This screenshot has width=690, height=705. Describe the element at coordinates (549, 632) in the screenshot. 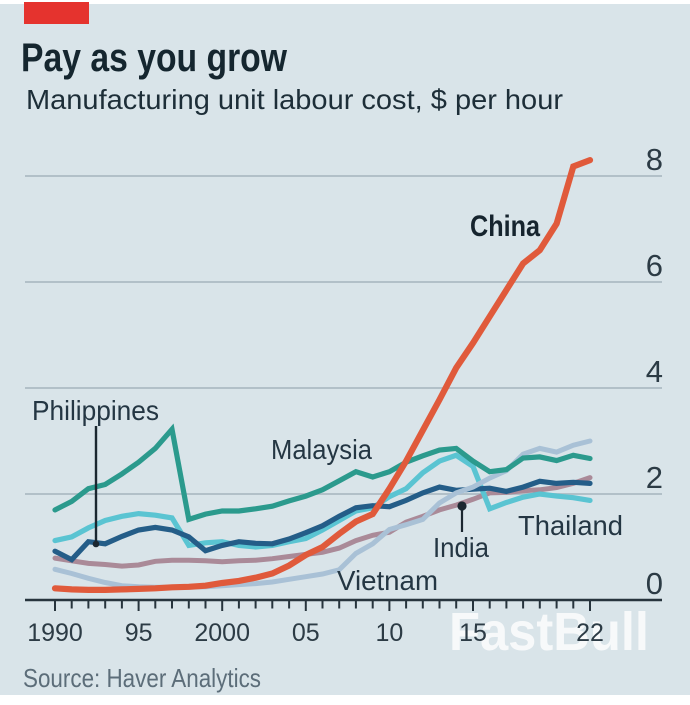

I see `svg-text: FastBull` at that location.